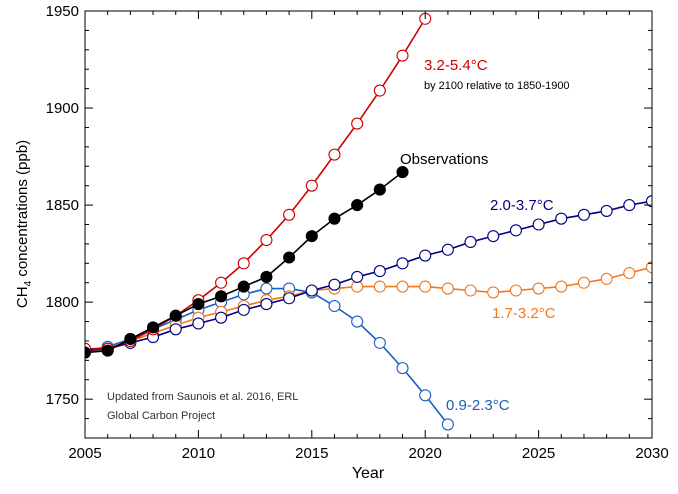  Describe the element at coordinates (478, 405) in the screenshot. I see `annotation-scenario-low: 0.9-2.3°C` at that location.